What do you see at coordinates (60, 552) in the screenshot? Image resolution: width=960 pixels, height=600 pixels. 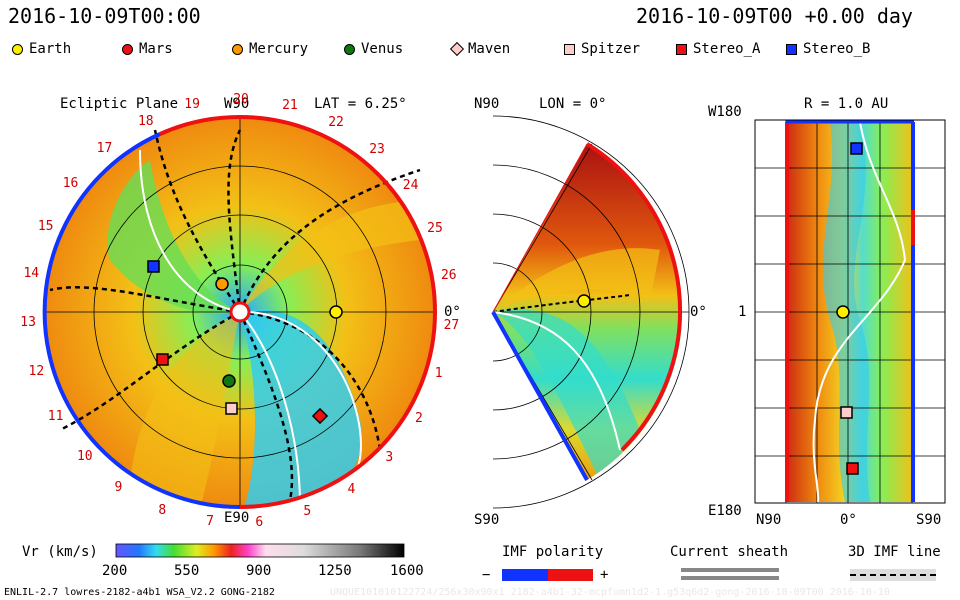 I see `colorbar-label: Vr (km/s)` at bounding box center [60, 552].